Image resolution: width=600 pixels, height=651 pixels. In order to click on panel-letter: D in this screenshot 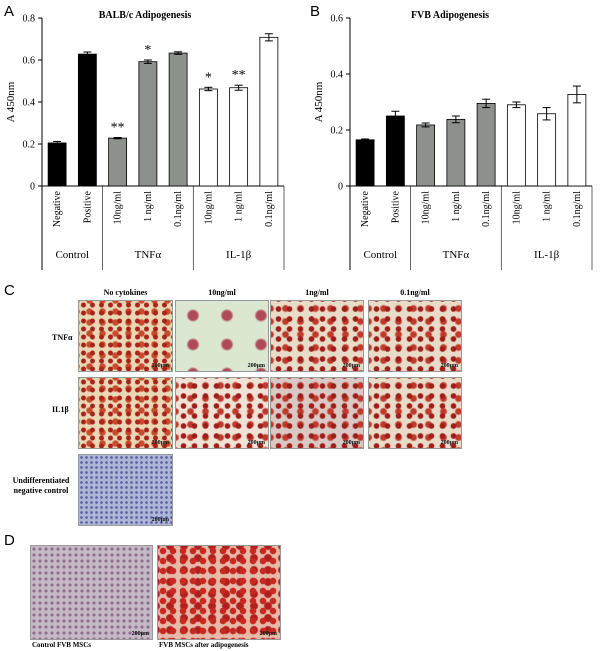, I will do `click(9, 540)`.